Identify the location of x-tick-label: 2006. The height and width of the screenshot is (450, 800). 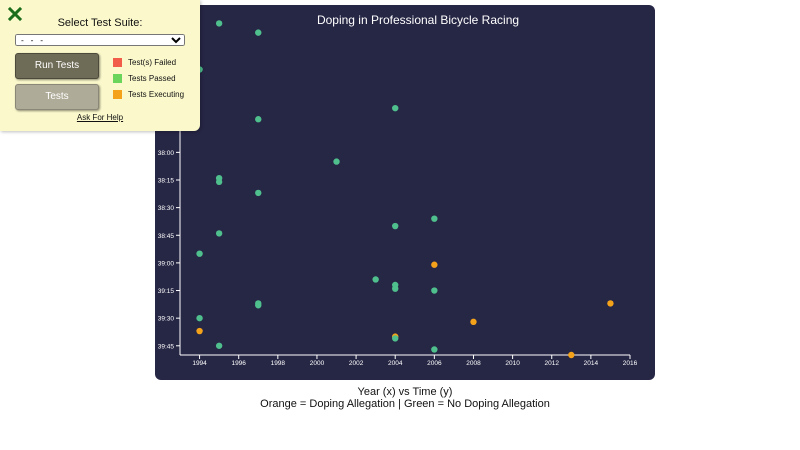
(434, 363).